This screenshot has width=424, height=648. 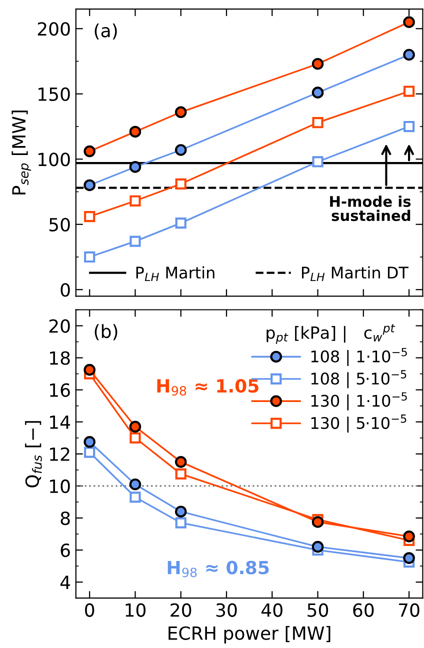 What do you see at coordinates (59, 225) in the screenshot?
I see `y-tick-label: 50` at bounding box center [59, 225].